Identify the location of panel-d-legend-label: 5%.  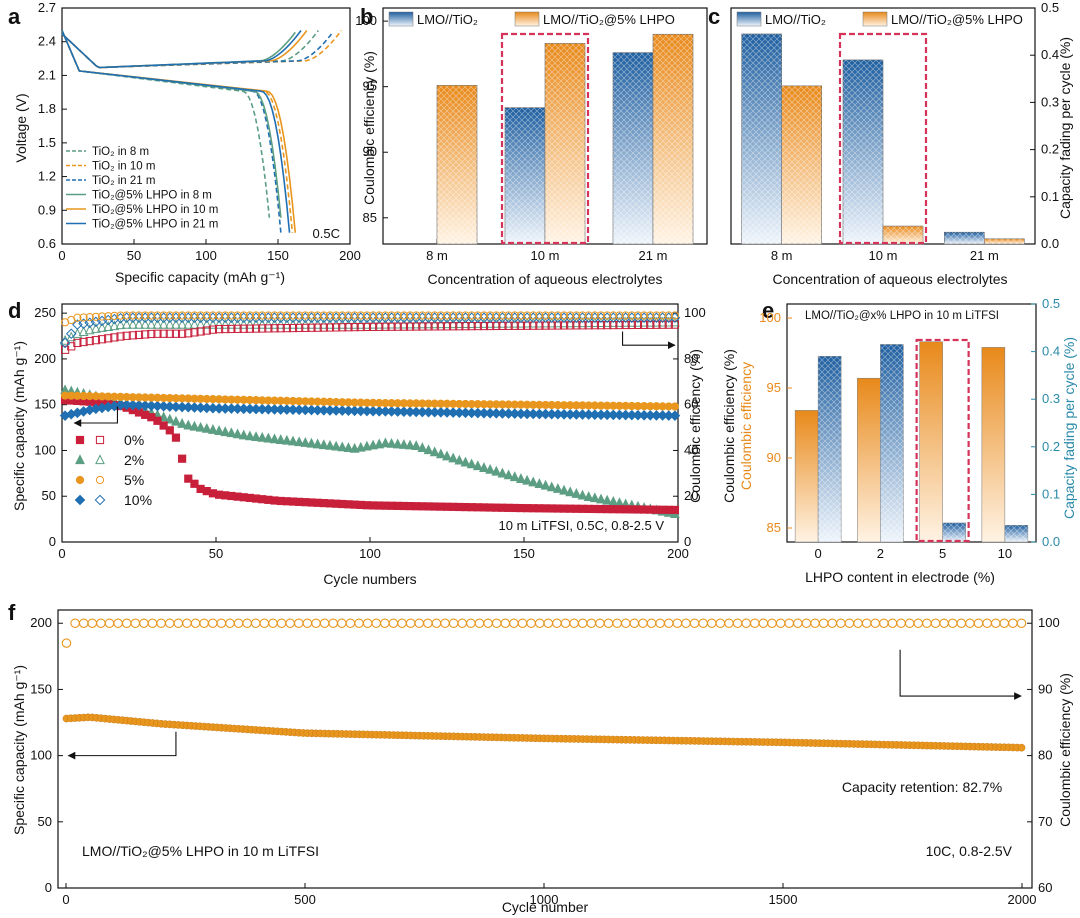
(134, 480).